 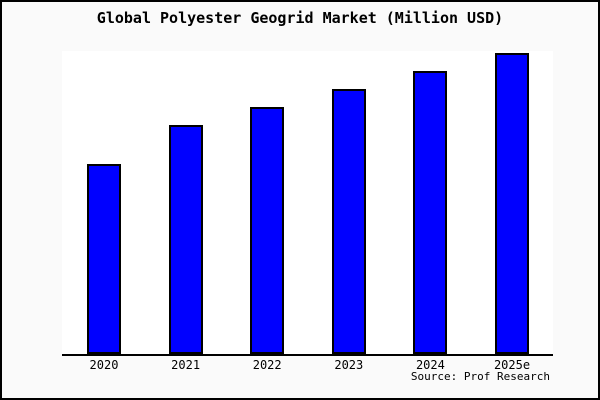 What do you see at coordinates (267, 230) in the screenshot?
I see `bar-2022` at bounding box center [267, 230].